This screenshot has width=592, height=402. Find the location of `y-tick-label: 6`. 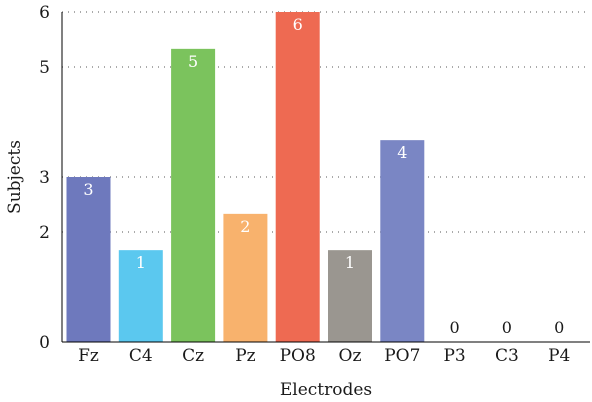

y-tick-label: 6 is located at coordinates (44, 13).